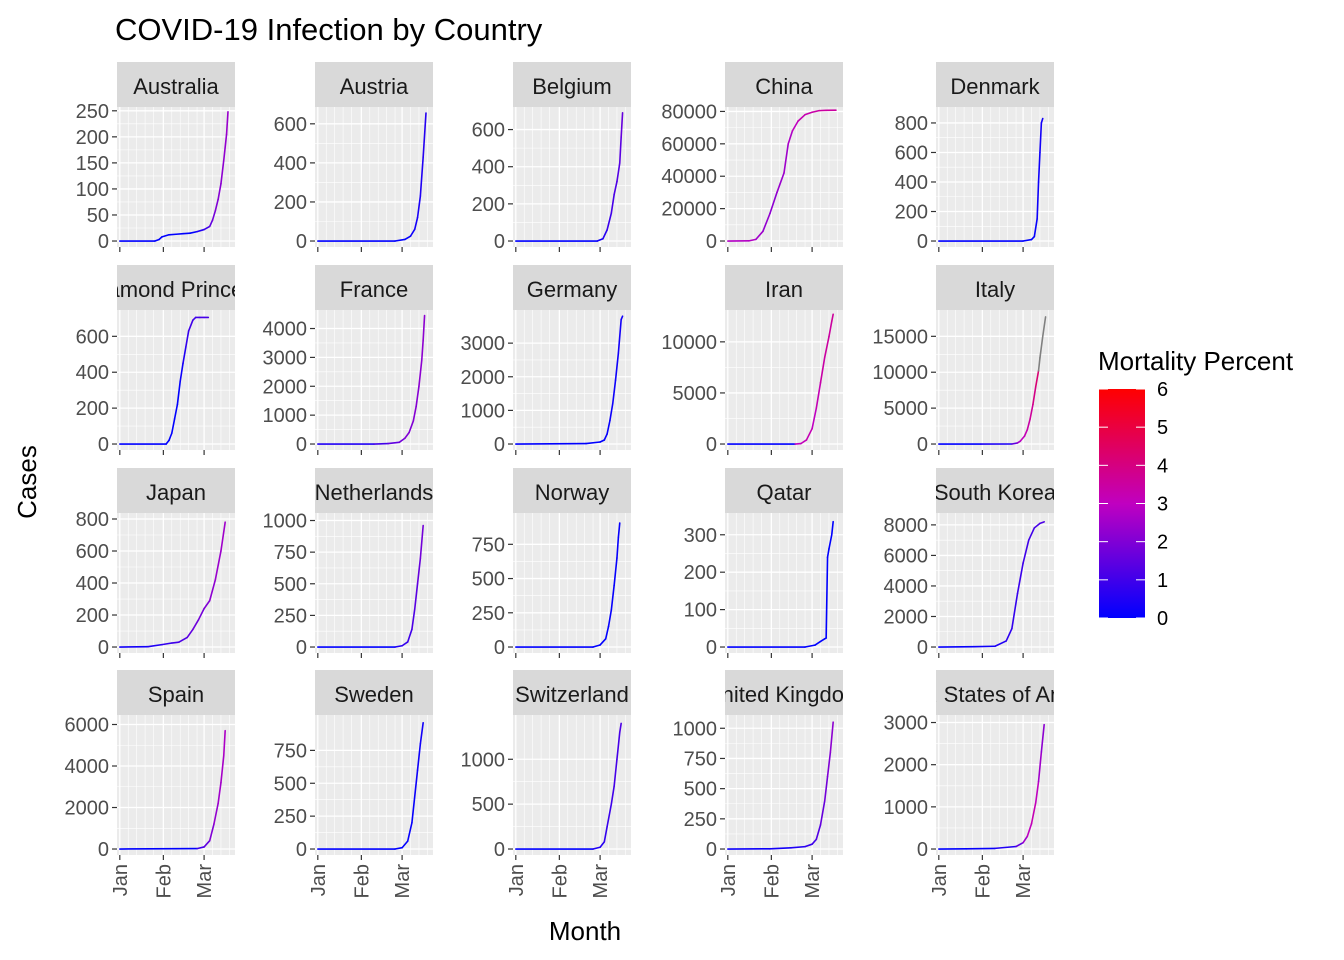 Image resolution: width=1344 pixels, height=960 pixels. I want to click on y-tick-label: 1000, so click(906, 808).